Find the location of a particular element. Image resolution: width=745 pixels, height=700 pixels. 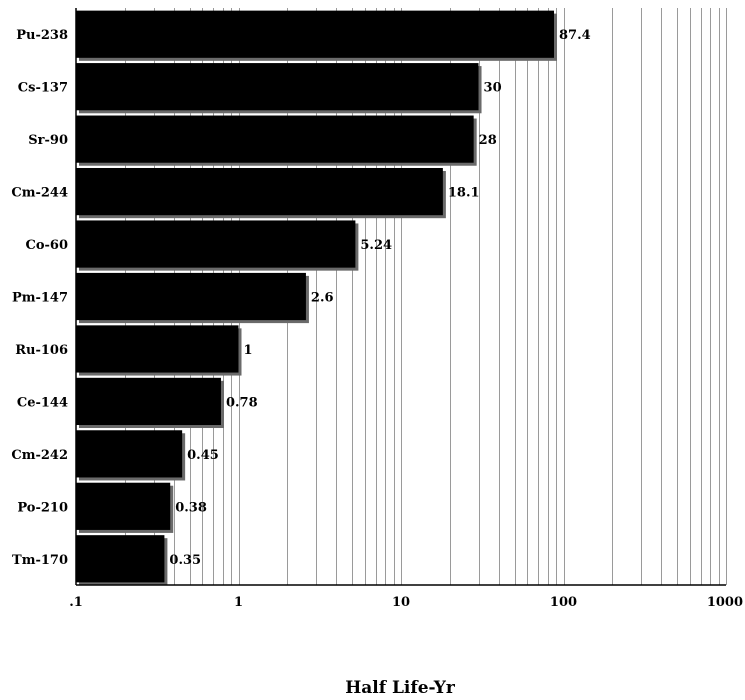

x-axis-title: Half Life-Yr is located at coordinates (400, 688).